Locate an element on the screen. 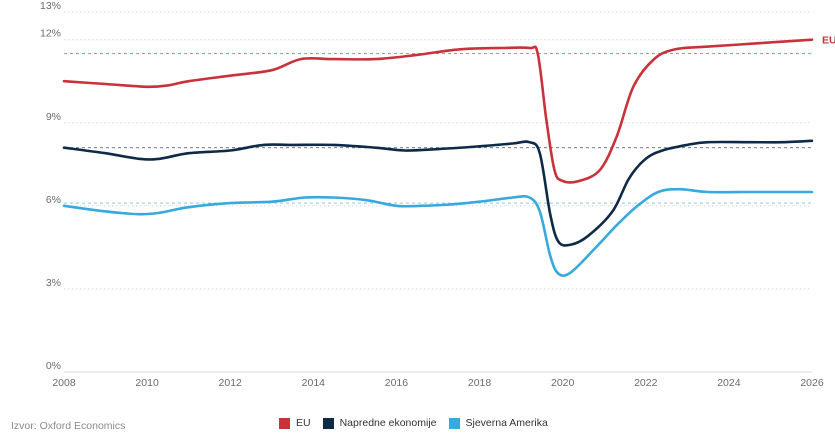 The image size is (835, 433). legend-item-napredne-ekonomije: Napredne ekonomije is located at coordinates (379, 423).